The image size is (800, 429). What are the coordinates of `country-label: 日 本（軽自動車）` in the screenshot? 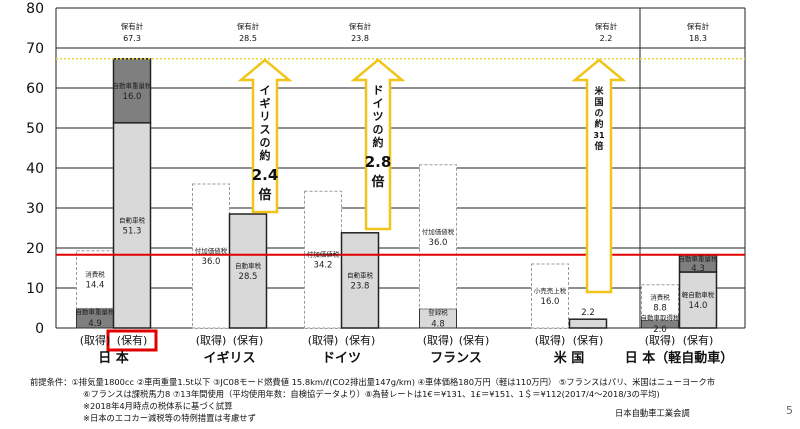 It's located at (679, 358).